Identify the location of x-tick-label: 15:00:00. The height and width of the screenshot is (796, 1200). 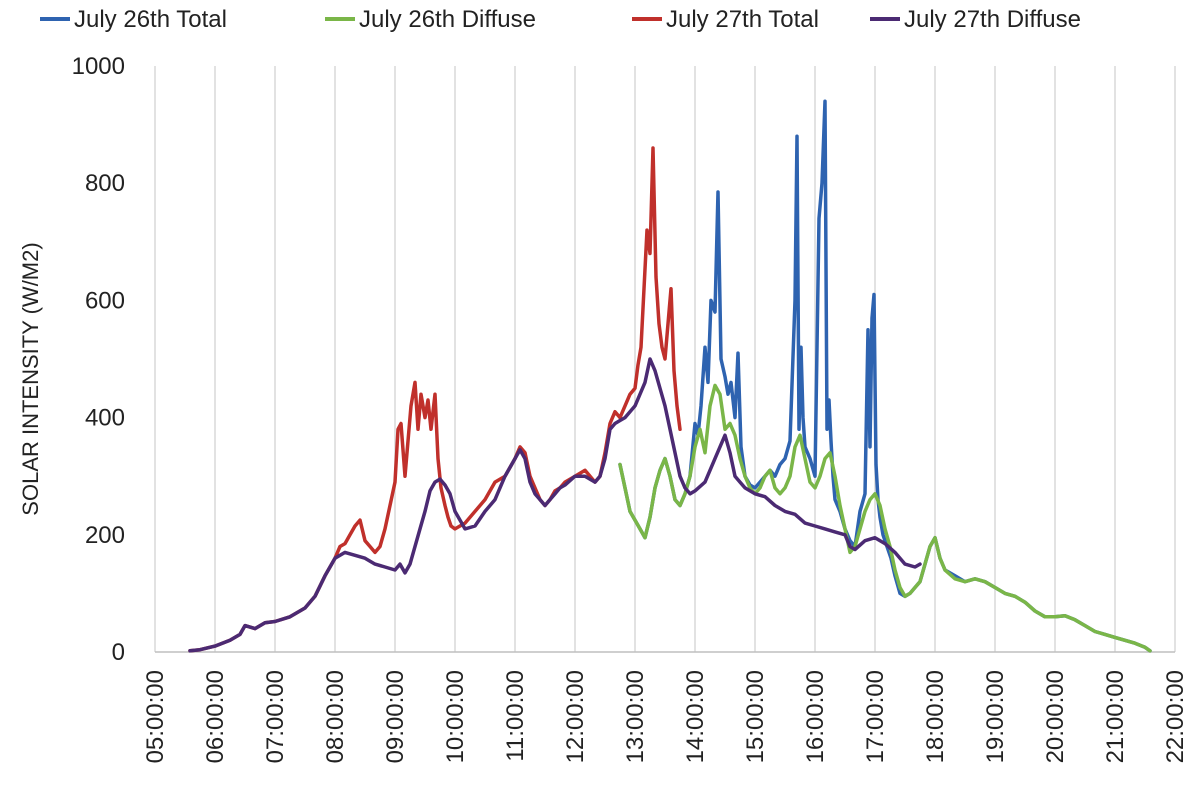
(755, 716).